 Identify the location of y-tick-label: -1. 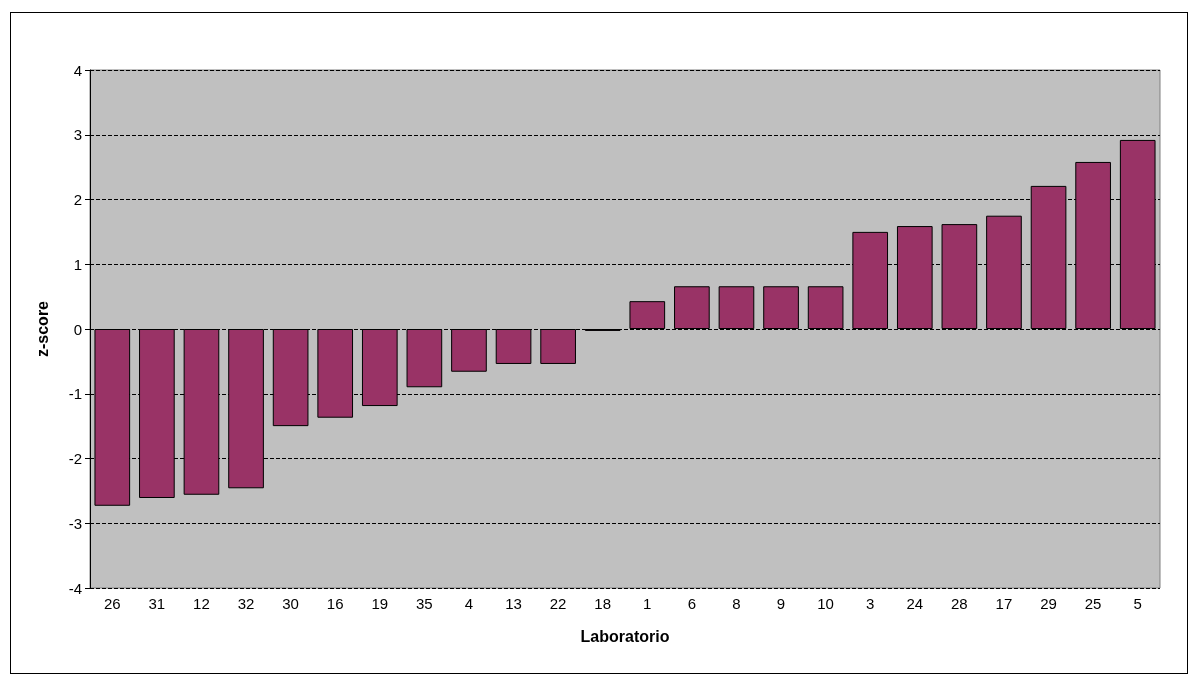
(75, 394).